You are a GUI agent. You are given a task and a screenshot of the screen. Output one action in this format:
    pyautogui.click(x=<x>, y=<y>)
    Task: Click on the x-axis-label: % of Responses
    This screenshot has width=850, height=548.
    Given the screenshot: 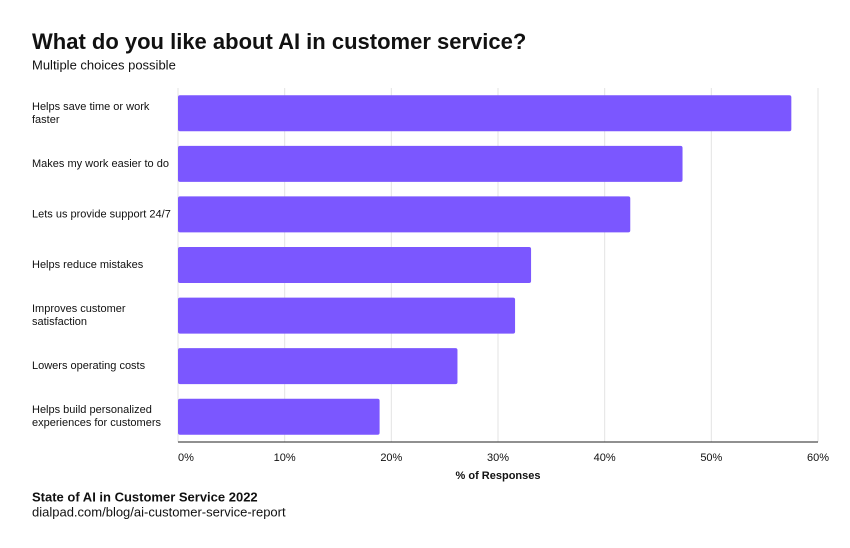 What is the action you would take?
    pyautogui.click(x=498, y=476)
    